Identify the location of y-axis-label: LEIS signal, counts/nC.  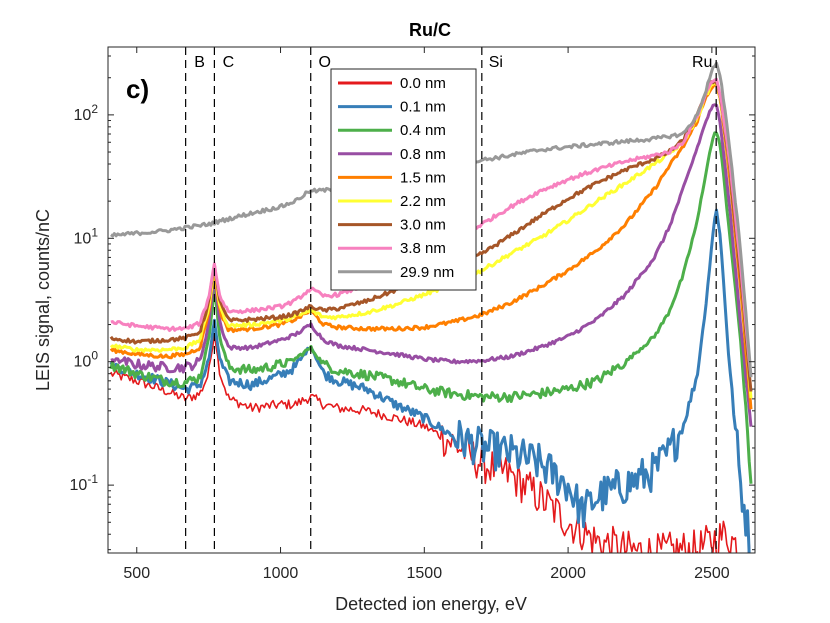
(43, 300).